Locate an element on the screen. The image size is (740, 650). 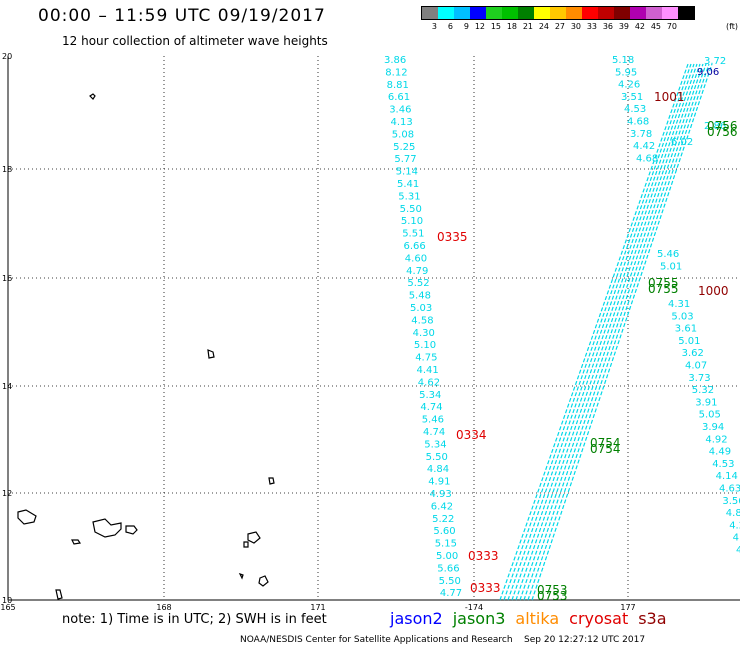
wave-height-label: 4.07 is located at coordinates (696, 366).